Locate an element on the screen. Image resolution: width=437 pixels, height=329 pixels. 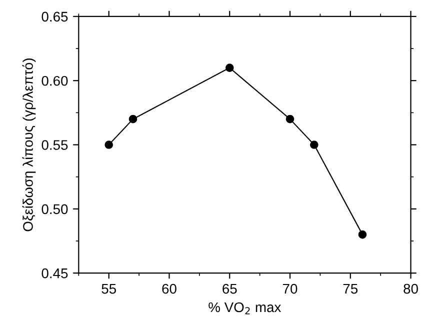
x-tick-label: 70 is located at coordinates (290, 289).